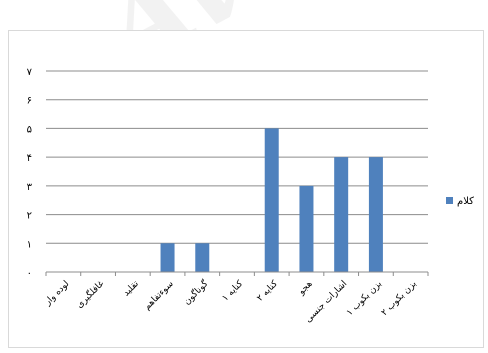 This screenshot has height=353, width=488. What do you see at coordinates (237, 273) in the screenshot?
I see `axes` at bounding box center [237, 273].